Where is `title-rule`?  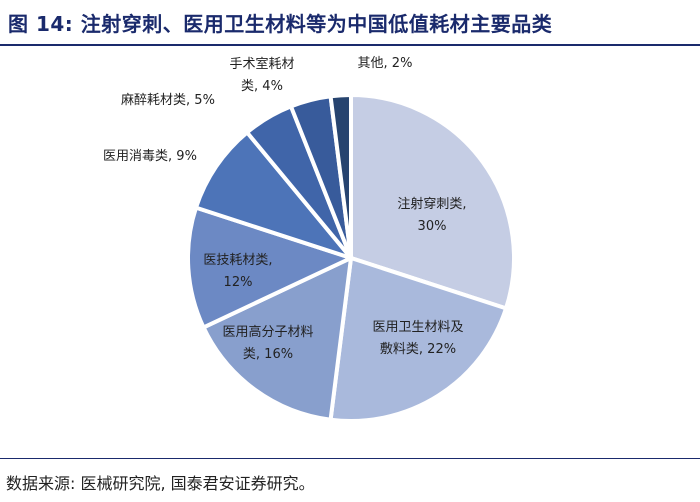
title-rule is located at coordinates (350, 45).